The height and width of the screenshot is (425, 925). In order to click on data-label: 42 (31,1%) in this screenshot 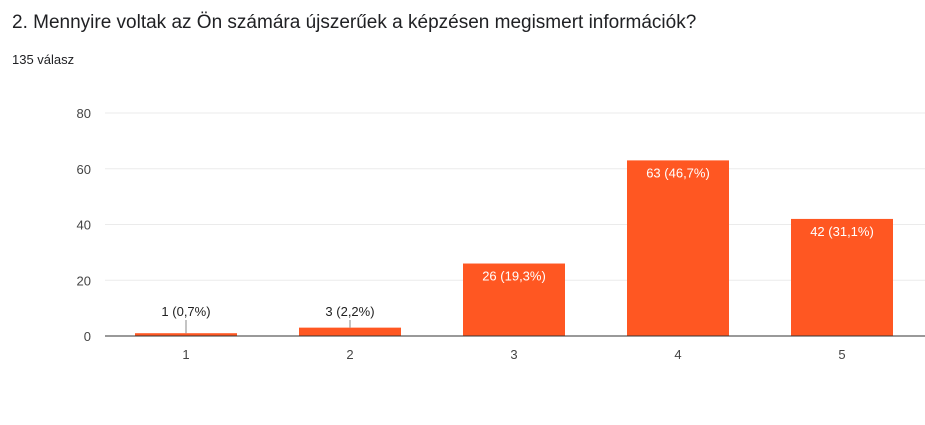, I will do `click(842, 231)`.